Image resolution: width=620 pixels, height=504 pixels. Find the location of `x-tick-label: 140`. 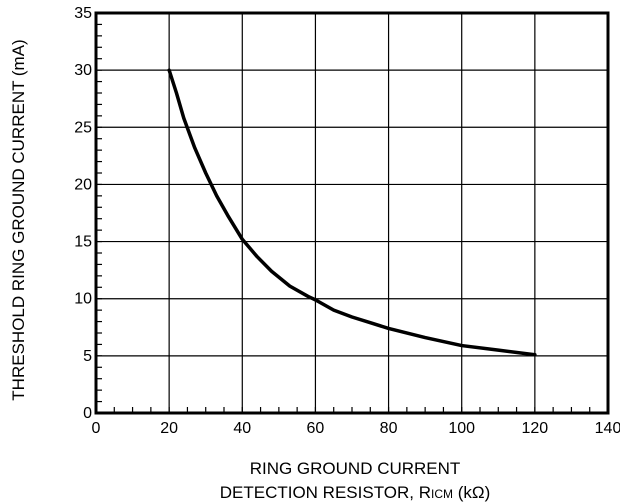

x-tick-label: 140 is located at coordinates (607, 428).